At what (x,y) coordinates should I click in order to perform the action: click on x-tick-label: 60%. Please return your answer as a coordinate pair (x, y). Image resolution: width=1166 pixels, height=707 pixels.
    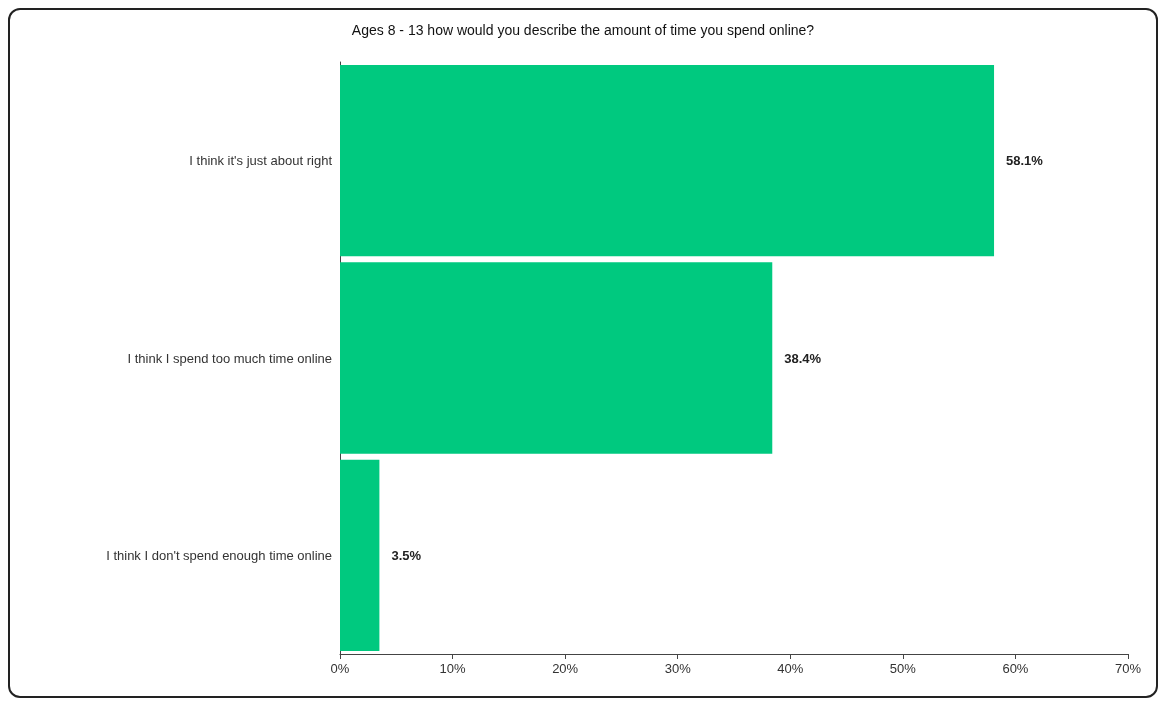
    Looking at the image, I should click on (1015, 668).